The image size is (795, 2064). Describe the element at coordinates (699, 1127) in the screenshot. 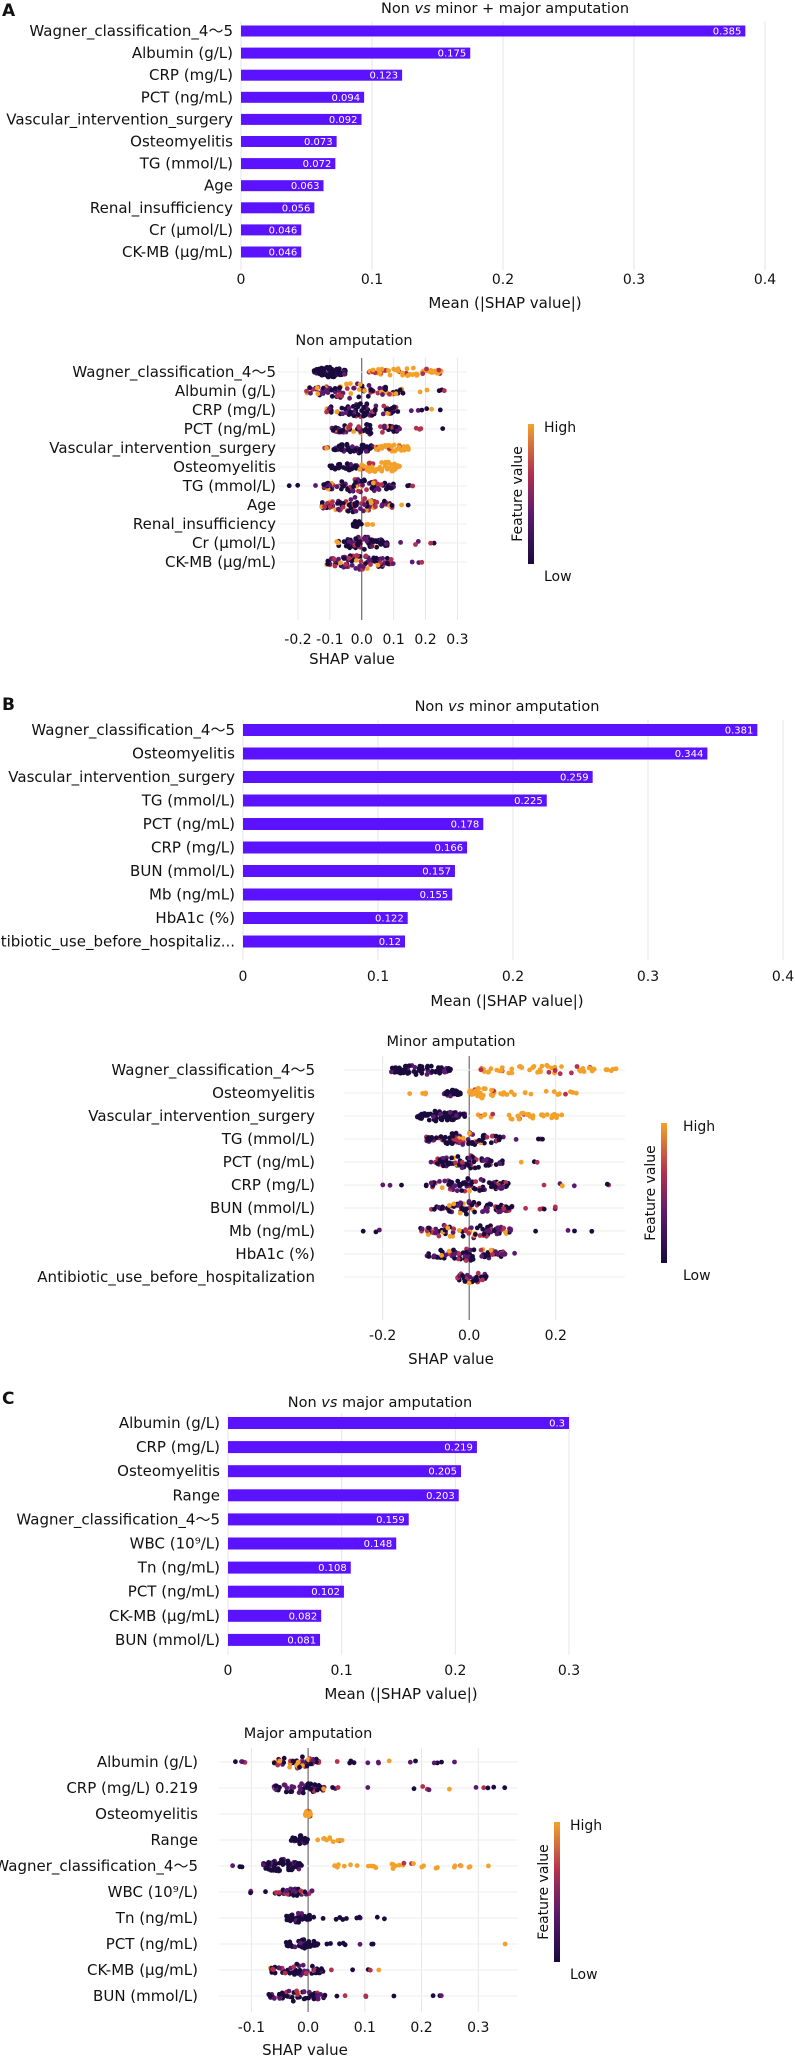

I see `colorbar-b-high: High` at that location.